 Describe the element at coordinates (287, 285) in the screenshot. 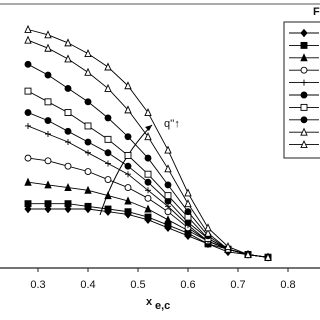

I see `x-tick-label: 0.8` at that location.